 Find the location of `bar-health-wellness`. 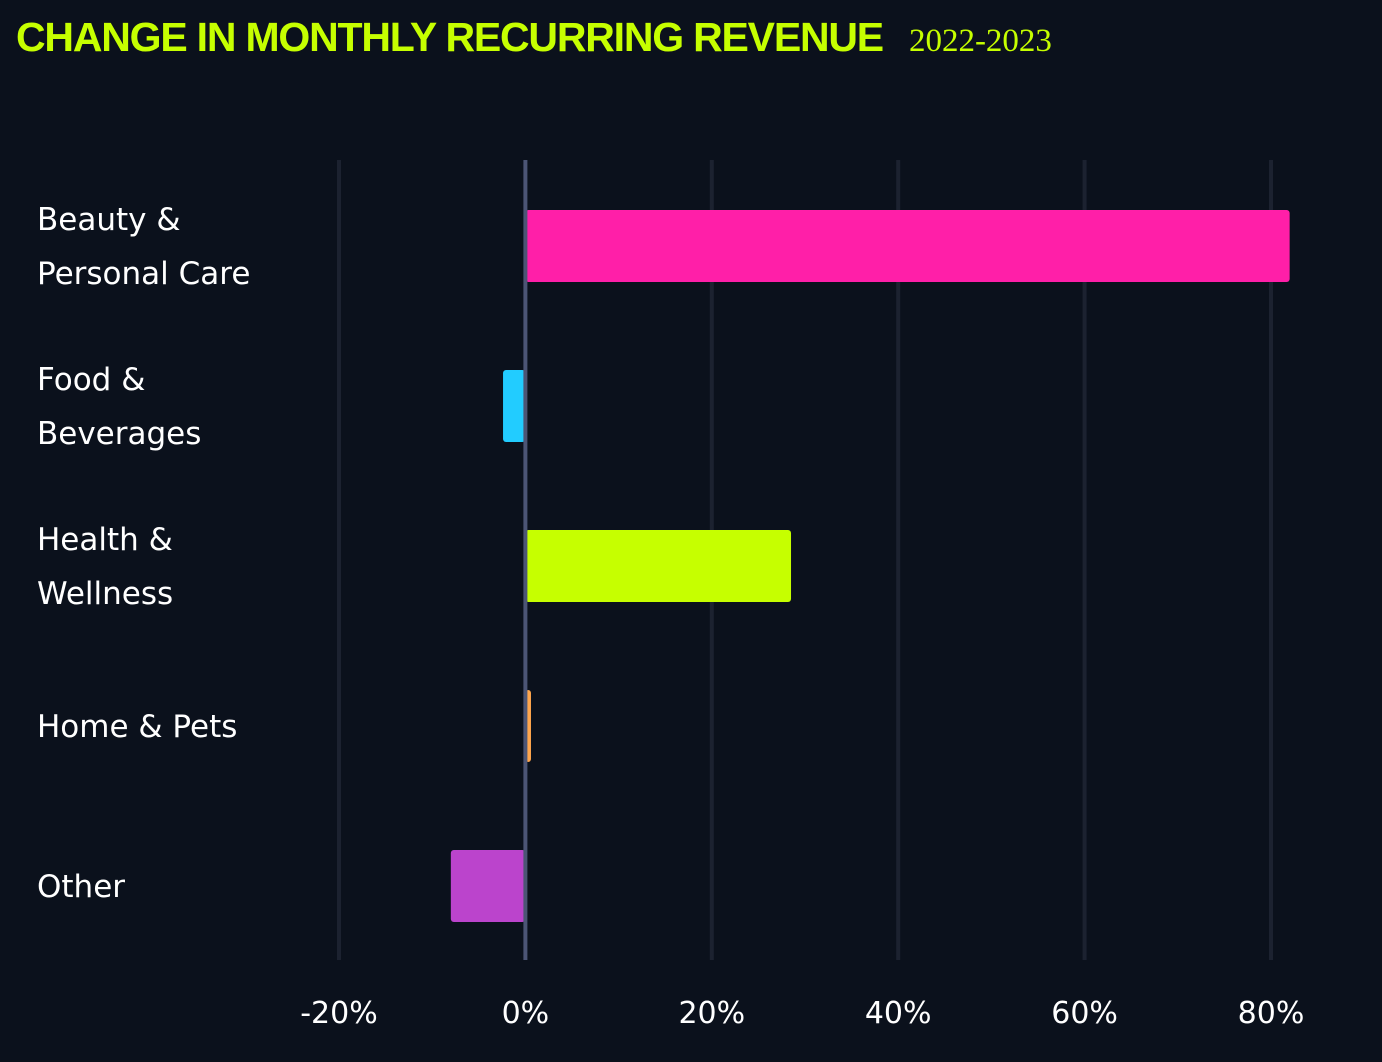

bar-health-wellness is located at coordinates (658, 566).